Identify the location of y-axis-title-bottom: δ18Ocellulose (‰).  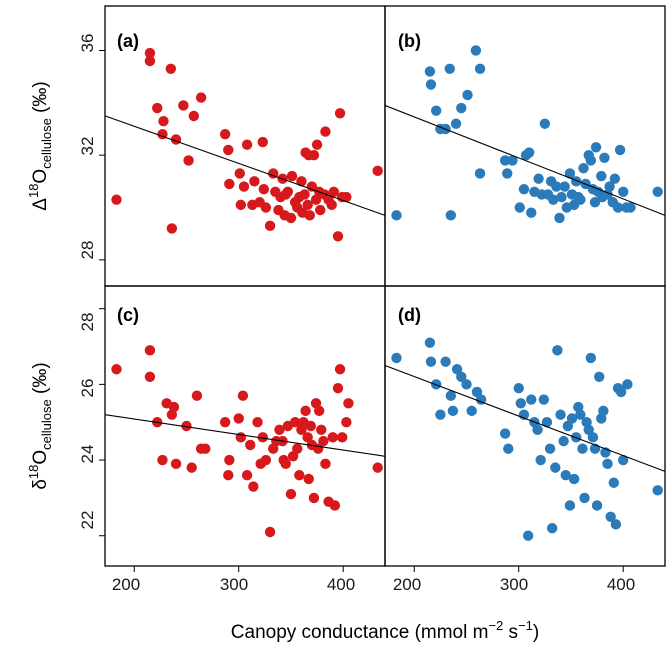
(40, 425).